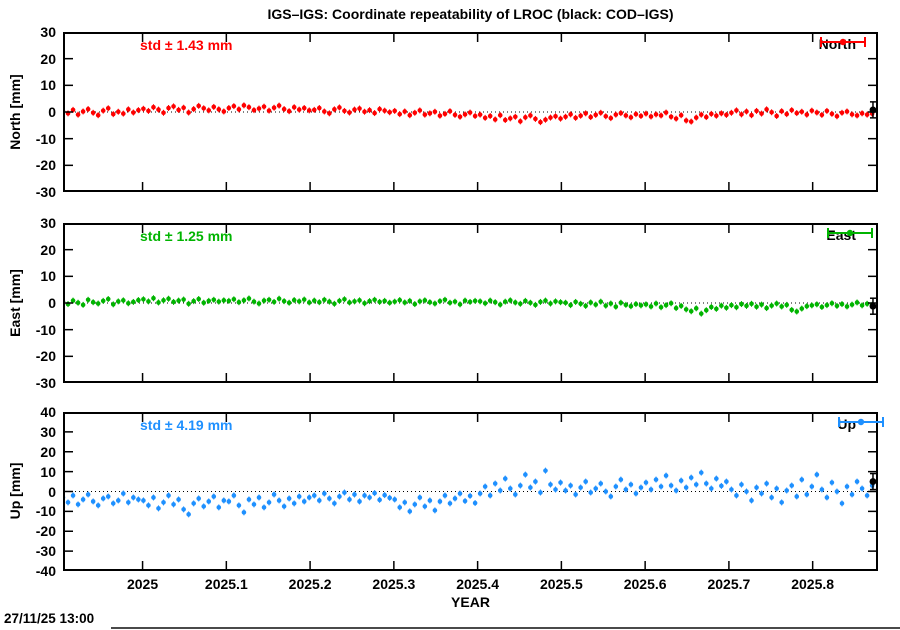 This screenshot has width=900, height=630. I want to click on x-tick-label: 2025.3, so click(394, 584).